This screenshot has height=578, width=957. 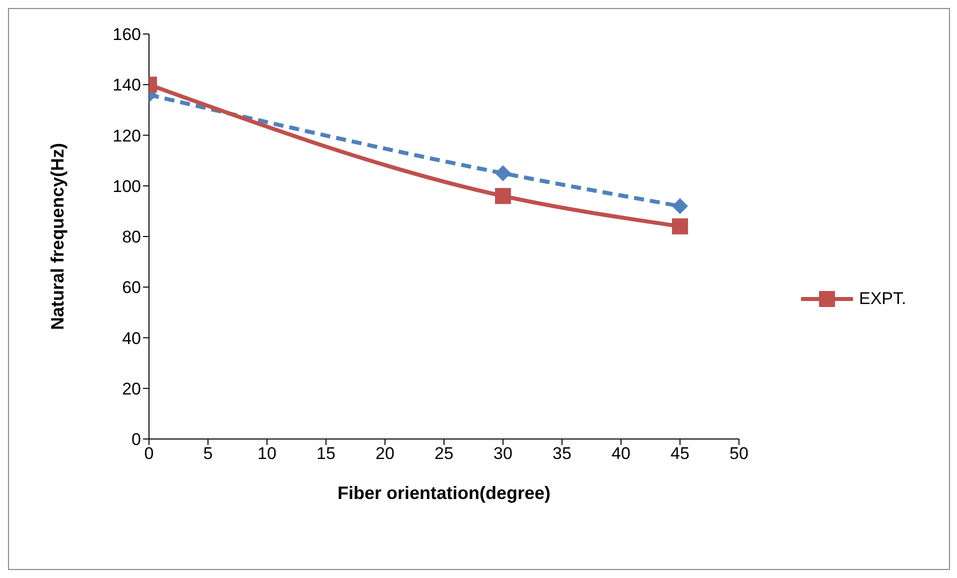 I want to click on x-tick-label: 5, so click(x=208, y=454).